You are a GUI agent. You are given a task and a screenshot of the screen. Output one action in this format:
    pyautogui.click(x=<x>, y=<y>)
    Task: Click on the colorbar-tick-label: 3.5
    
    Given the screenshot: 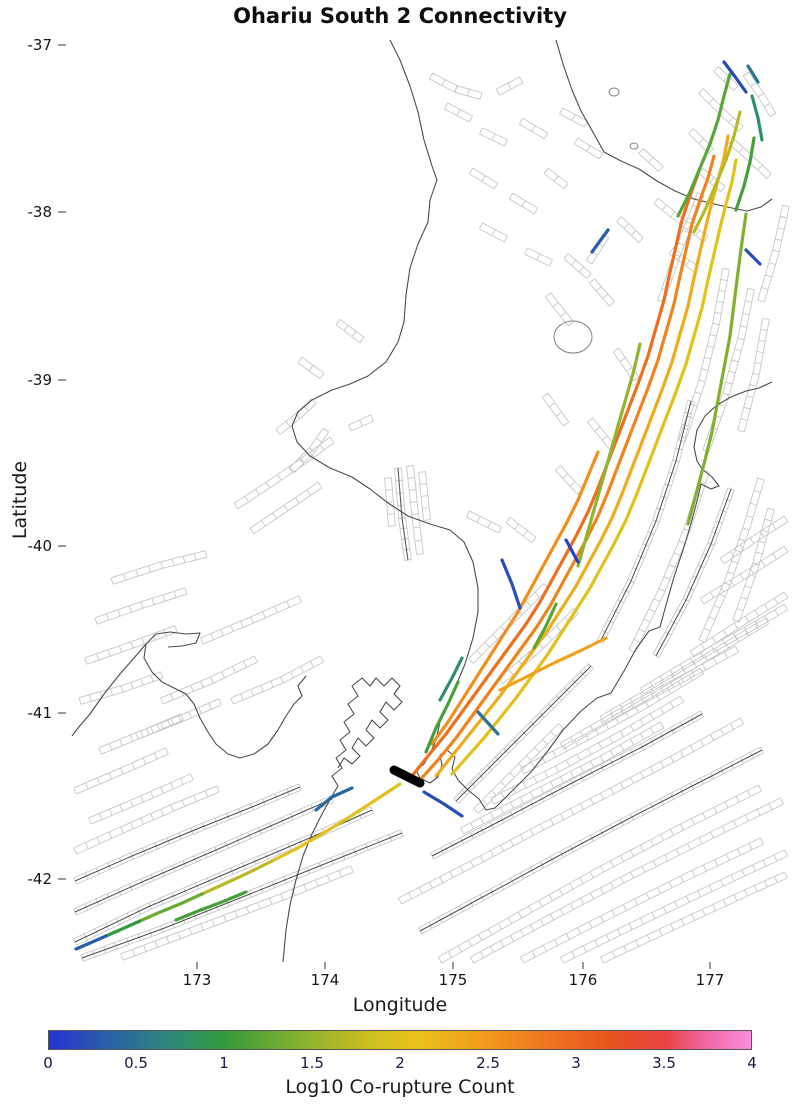 What is the action you would take?
    pyautogui.click(x=664, y=1063)
    